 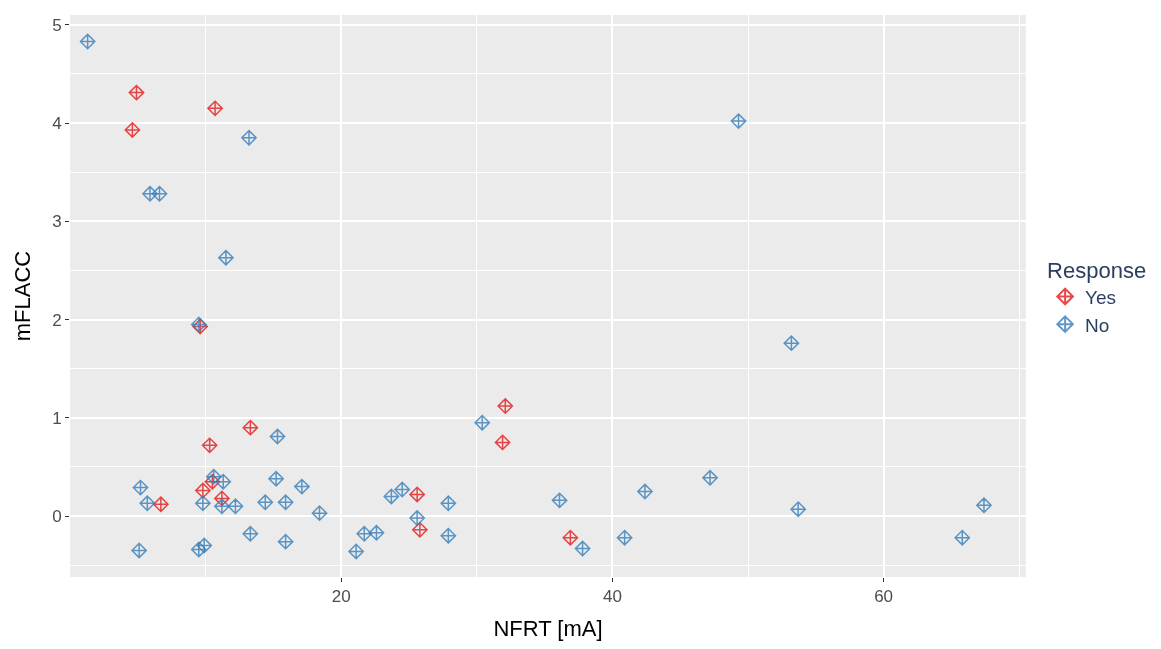 What do you see at coordinates (341, 597) in the screenshot?
I see `x-tick-label: 20` at bounding box center [341, 597].